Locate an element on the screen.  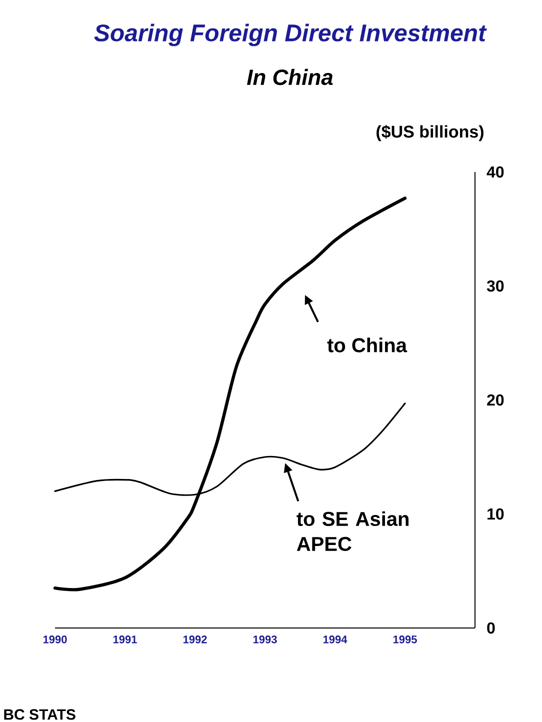
y-tick-label: 0 is located at coordinates (491, 628).